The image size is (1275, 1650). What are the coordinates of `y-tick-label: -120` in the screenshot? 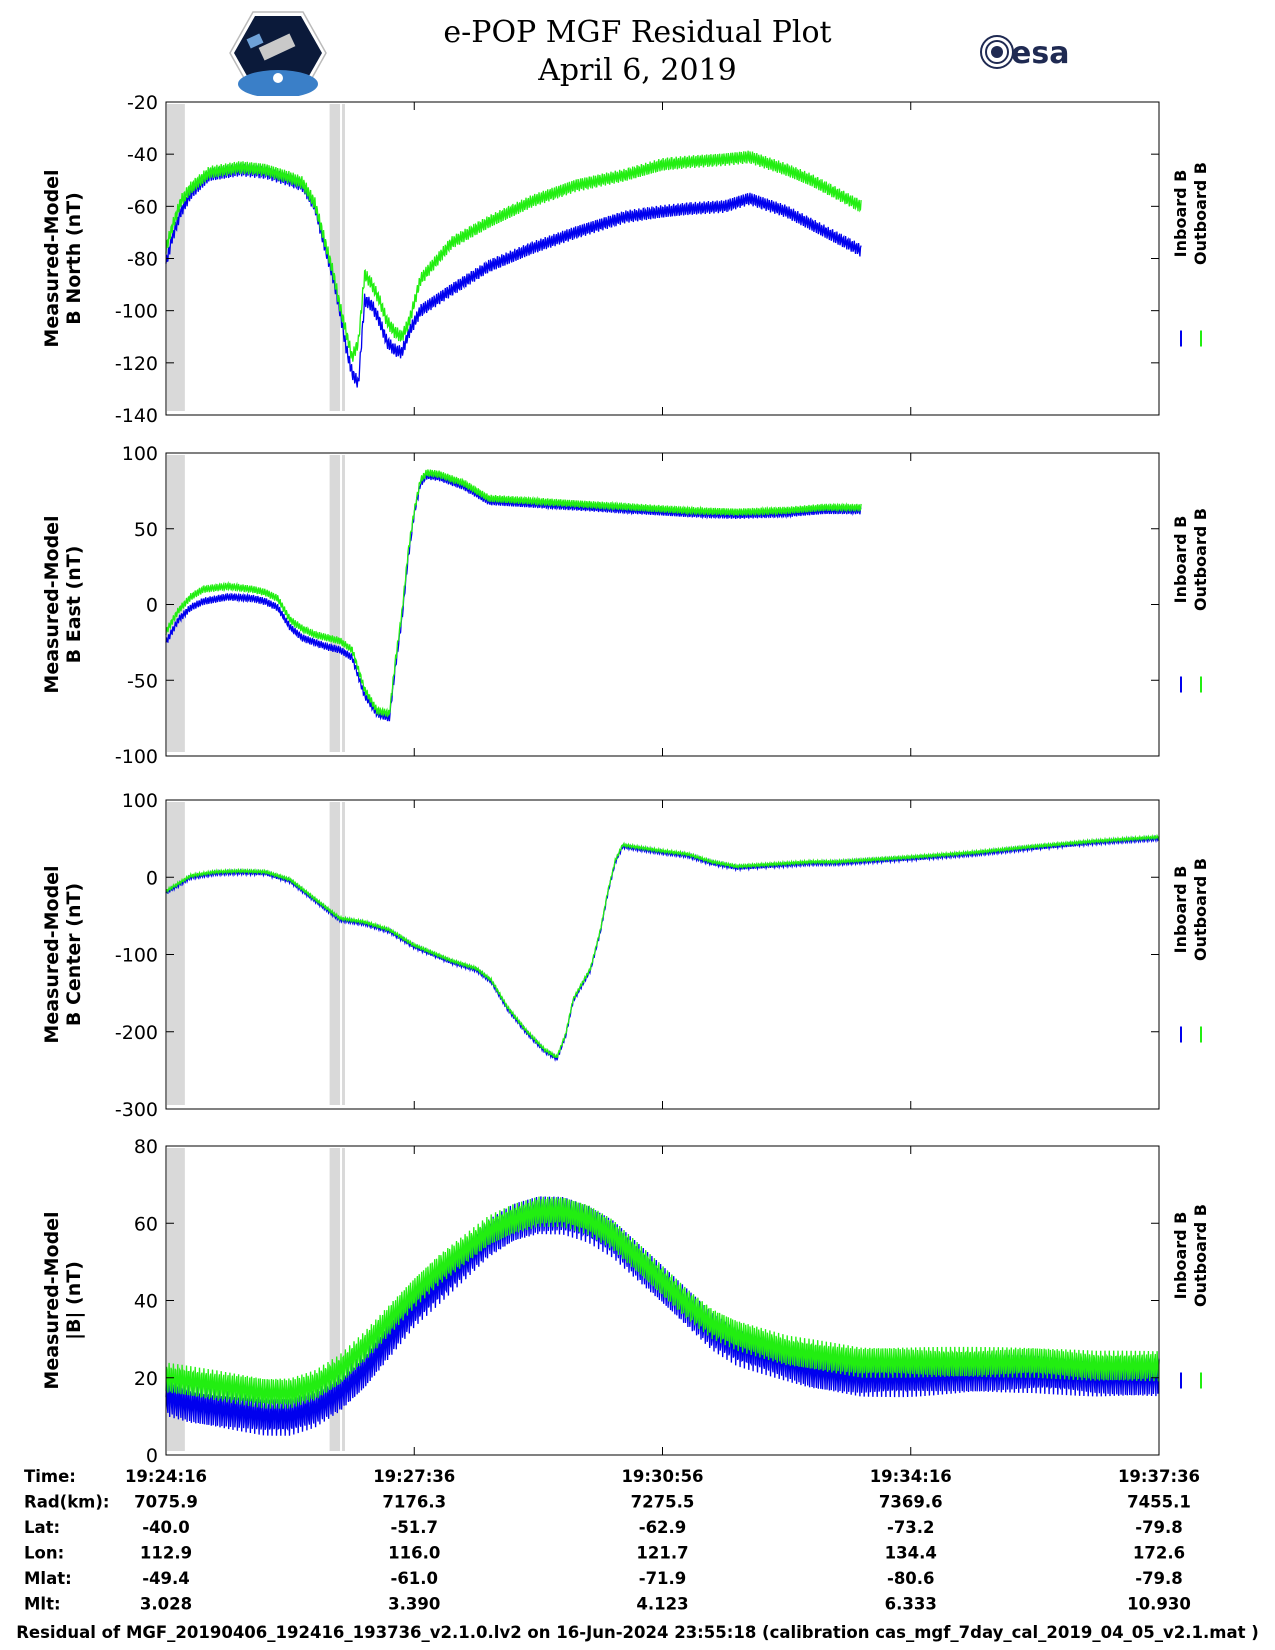 It's located at (136, 364).